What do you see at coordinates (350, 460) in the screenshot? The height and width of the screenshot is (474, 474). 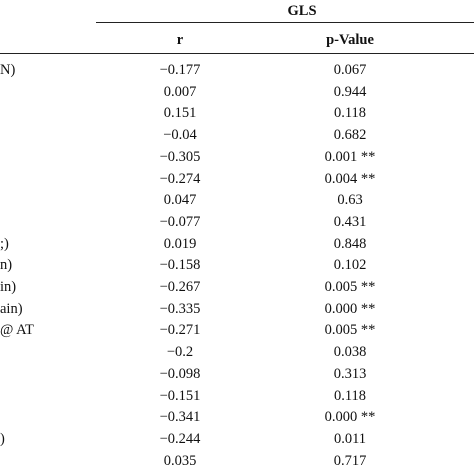 I see `p-value: 0.717` at bounding box center [350, 460].